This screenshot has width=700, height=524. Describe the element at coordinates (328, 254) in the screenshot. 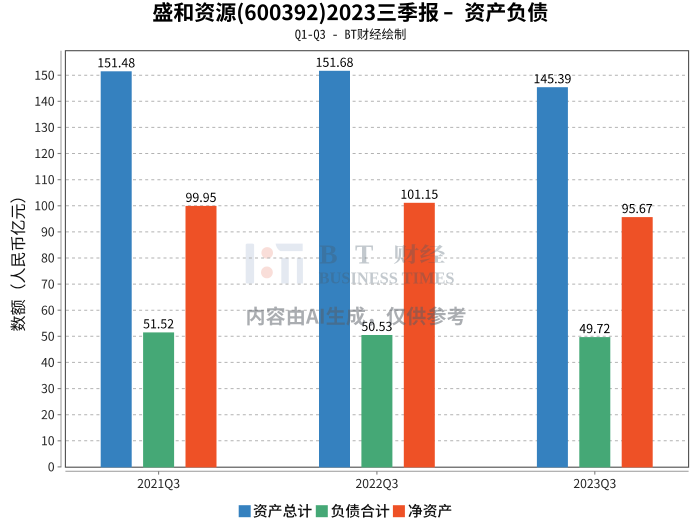

I see `svg-text: B` at that location.